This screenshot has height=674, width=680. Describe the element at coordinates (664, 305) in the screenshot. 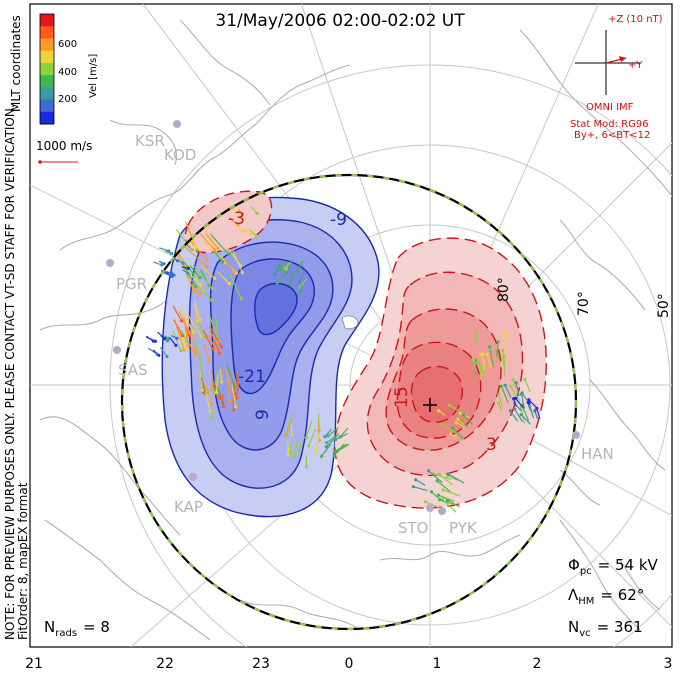

I see `latitude-label-50: 50°` at that location.